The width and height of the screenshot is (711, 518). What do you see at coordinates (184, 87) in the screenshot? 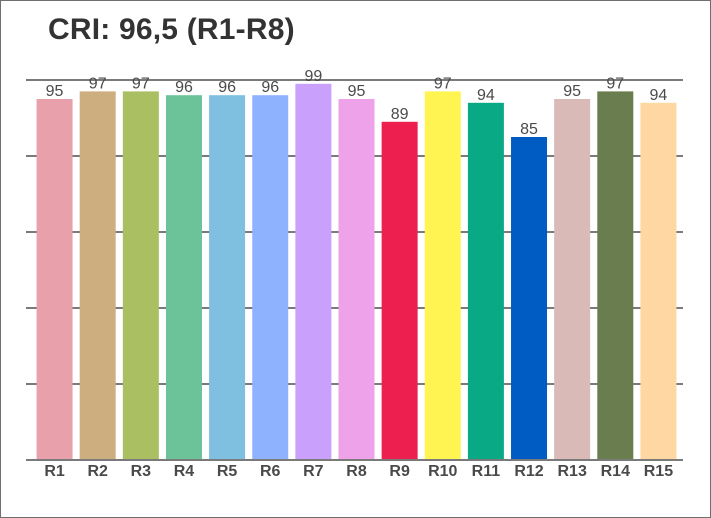
I see `data-label-r4: 96` at bounding box center [184, 87].